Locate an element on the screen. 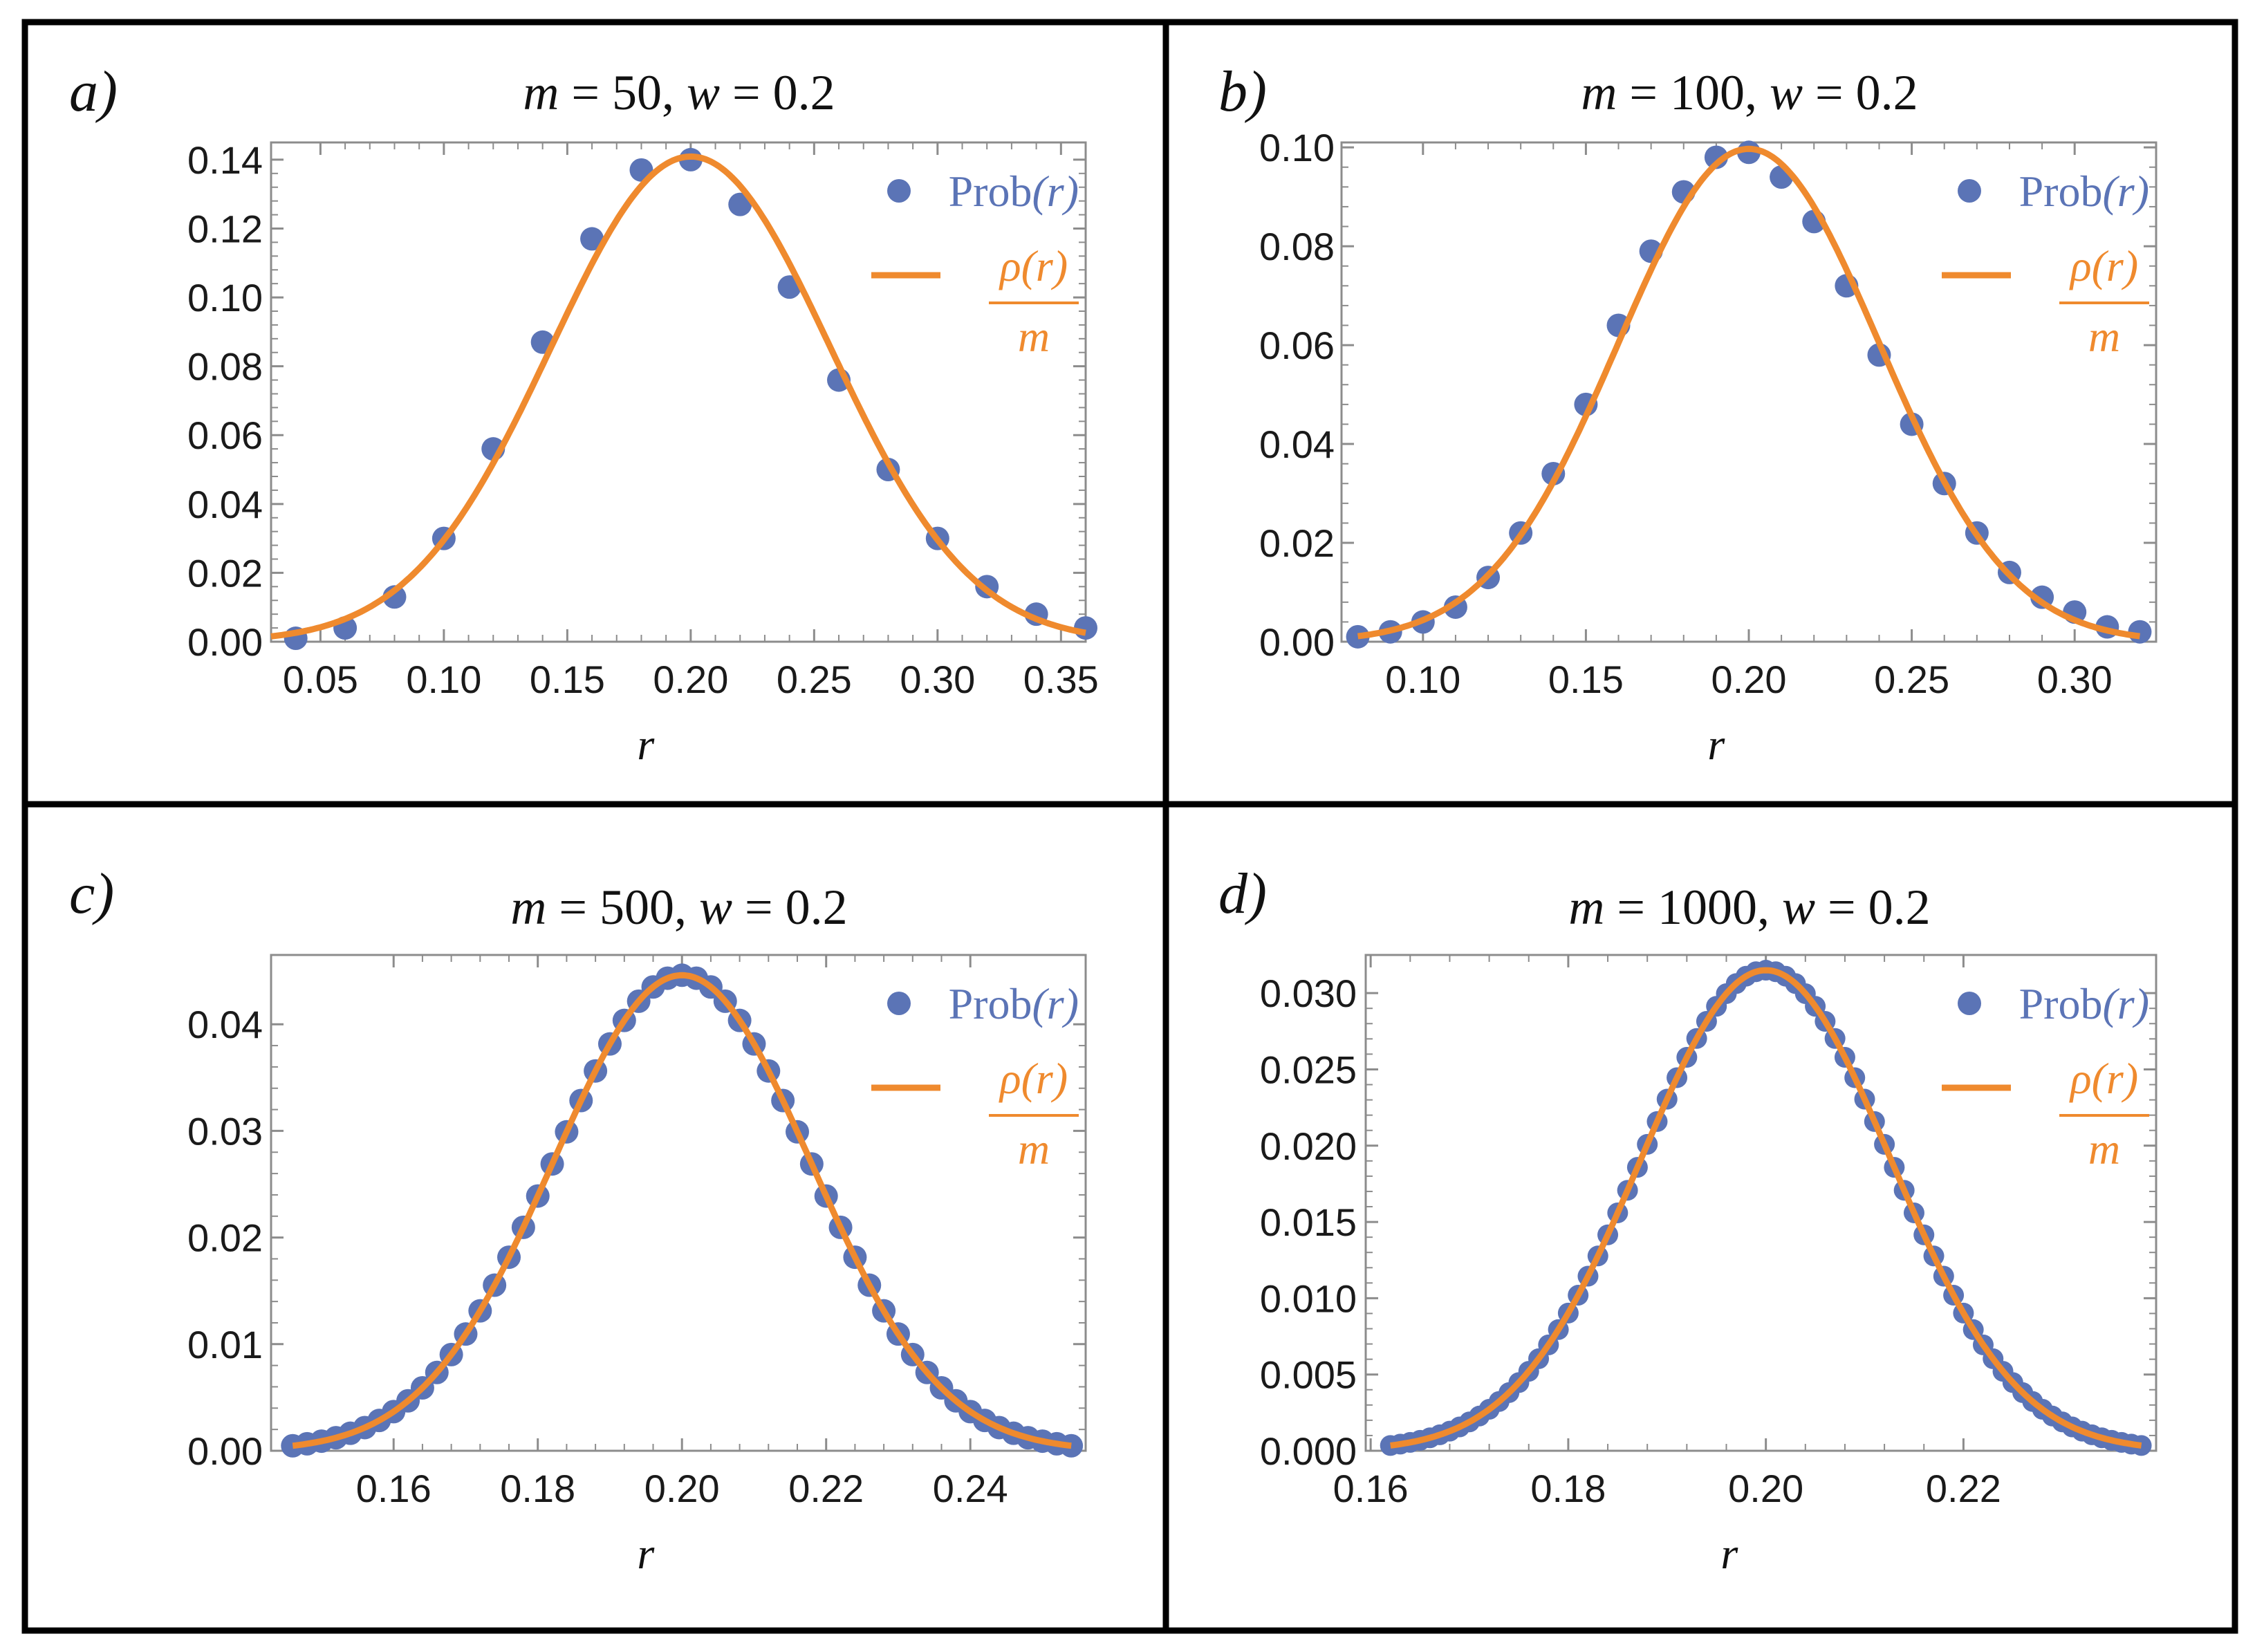 Image resolution: width=2255 pixels, height=1652 pixels. y-tick-label: 0.030 is located at coordinates (1308, 994).